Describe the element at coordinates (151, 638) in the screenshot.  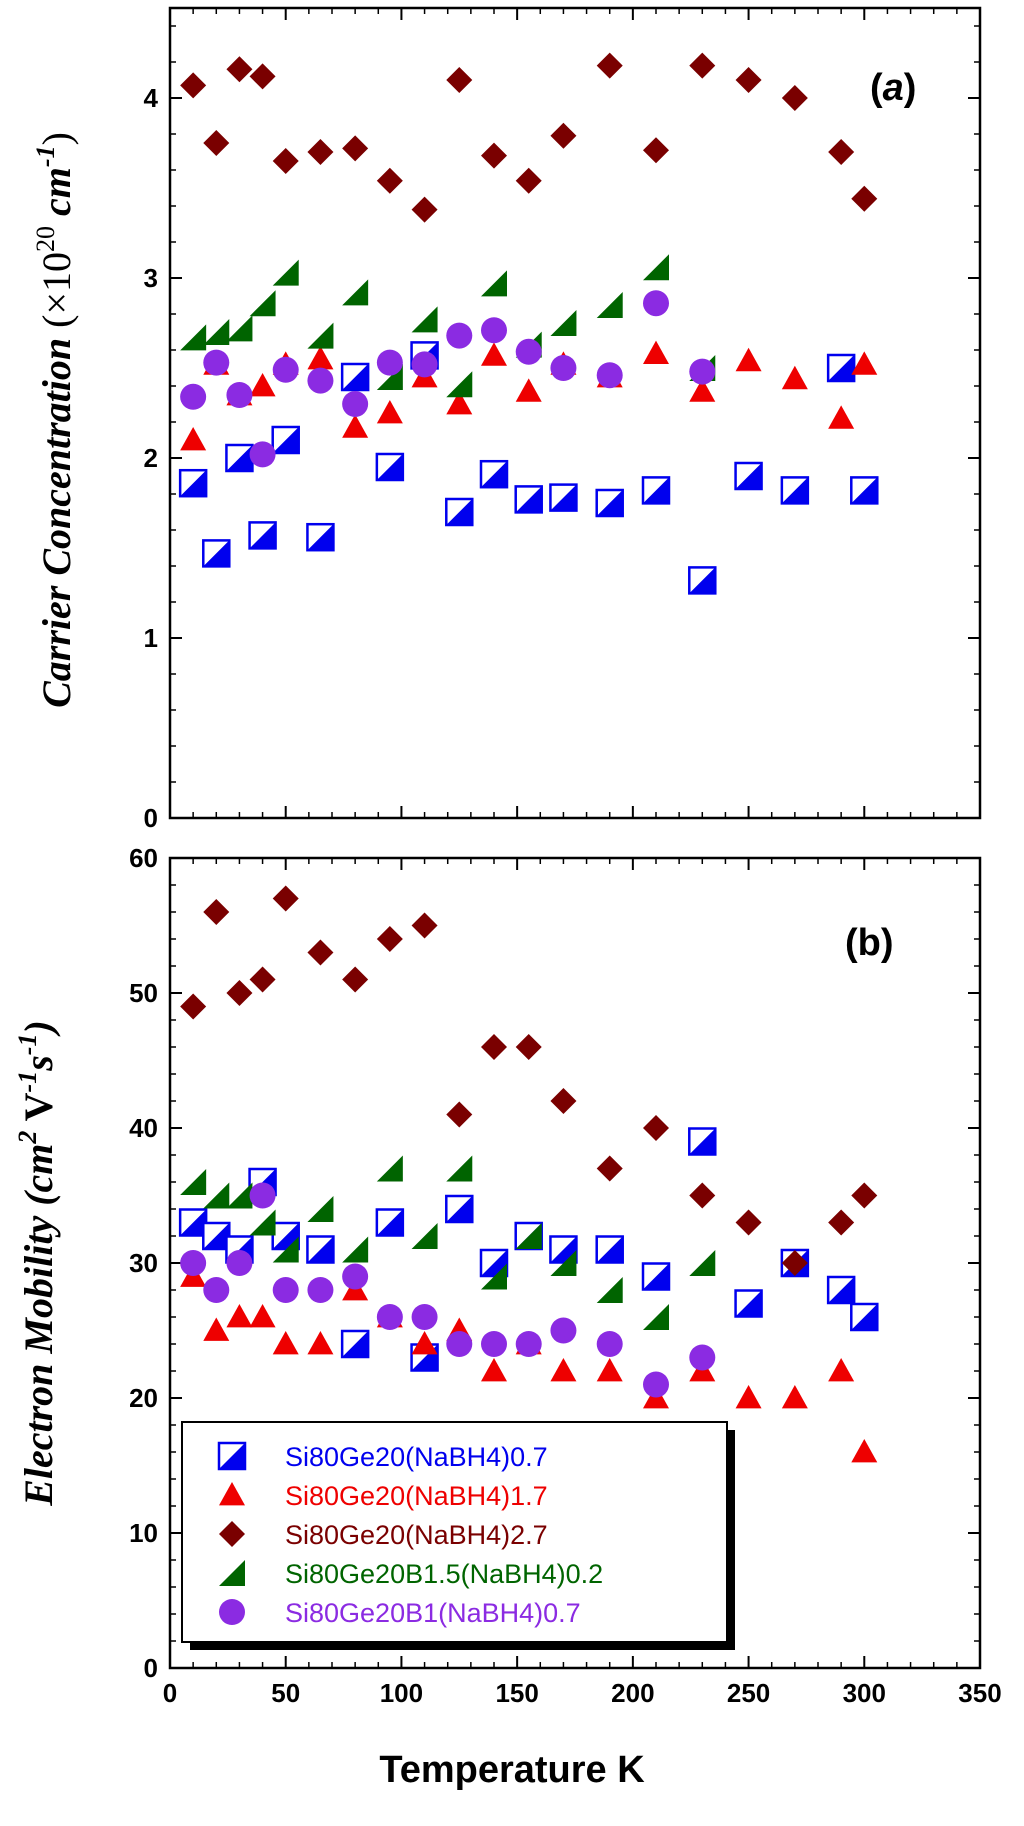
I see `y-tick-label-a: 1` at that location.